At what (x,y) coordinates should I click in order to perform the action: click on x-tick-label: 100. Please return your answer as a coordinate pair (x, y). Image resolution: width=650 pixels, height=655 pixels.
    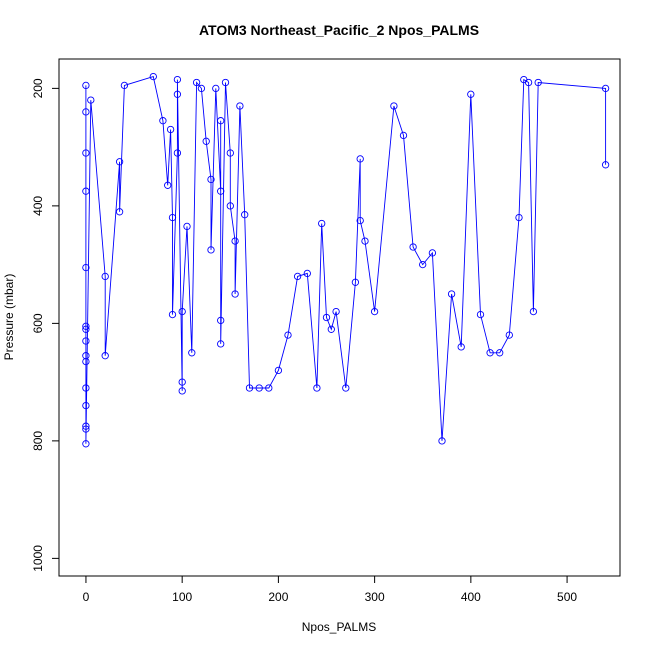
    Looking at the image, I should click on (182, 597).